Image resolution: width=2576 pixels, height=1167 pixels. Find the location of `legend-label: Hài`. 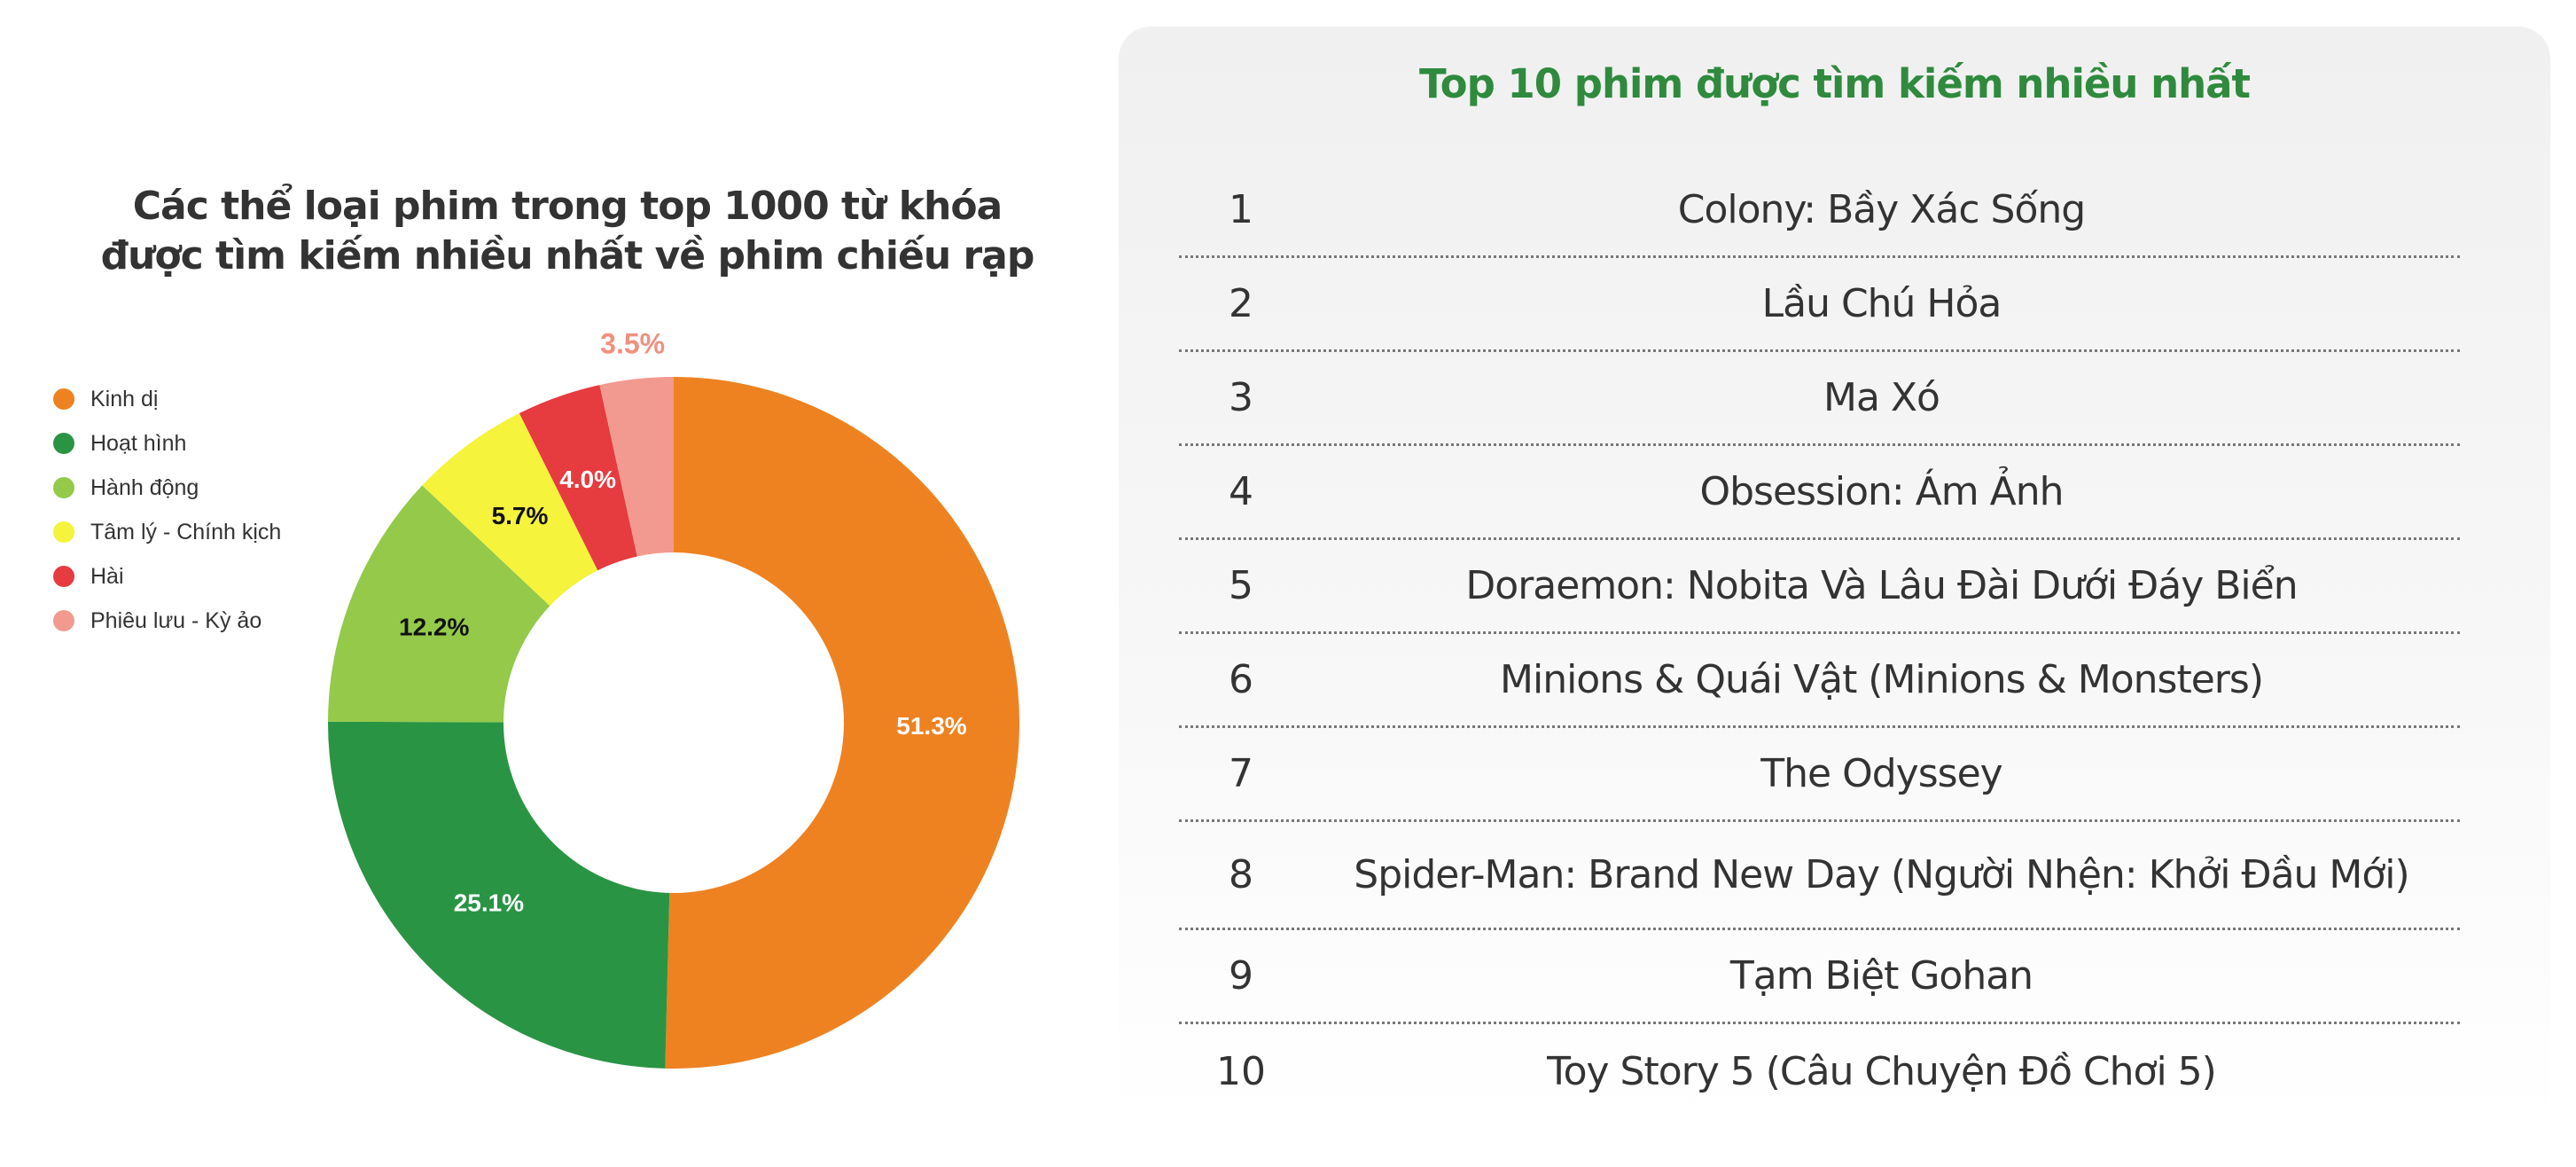

legend-label: Hài is located at coordinates (107, 576).